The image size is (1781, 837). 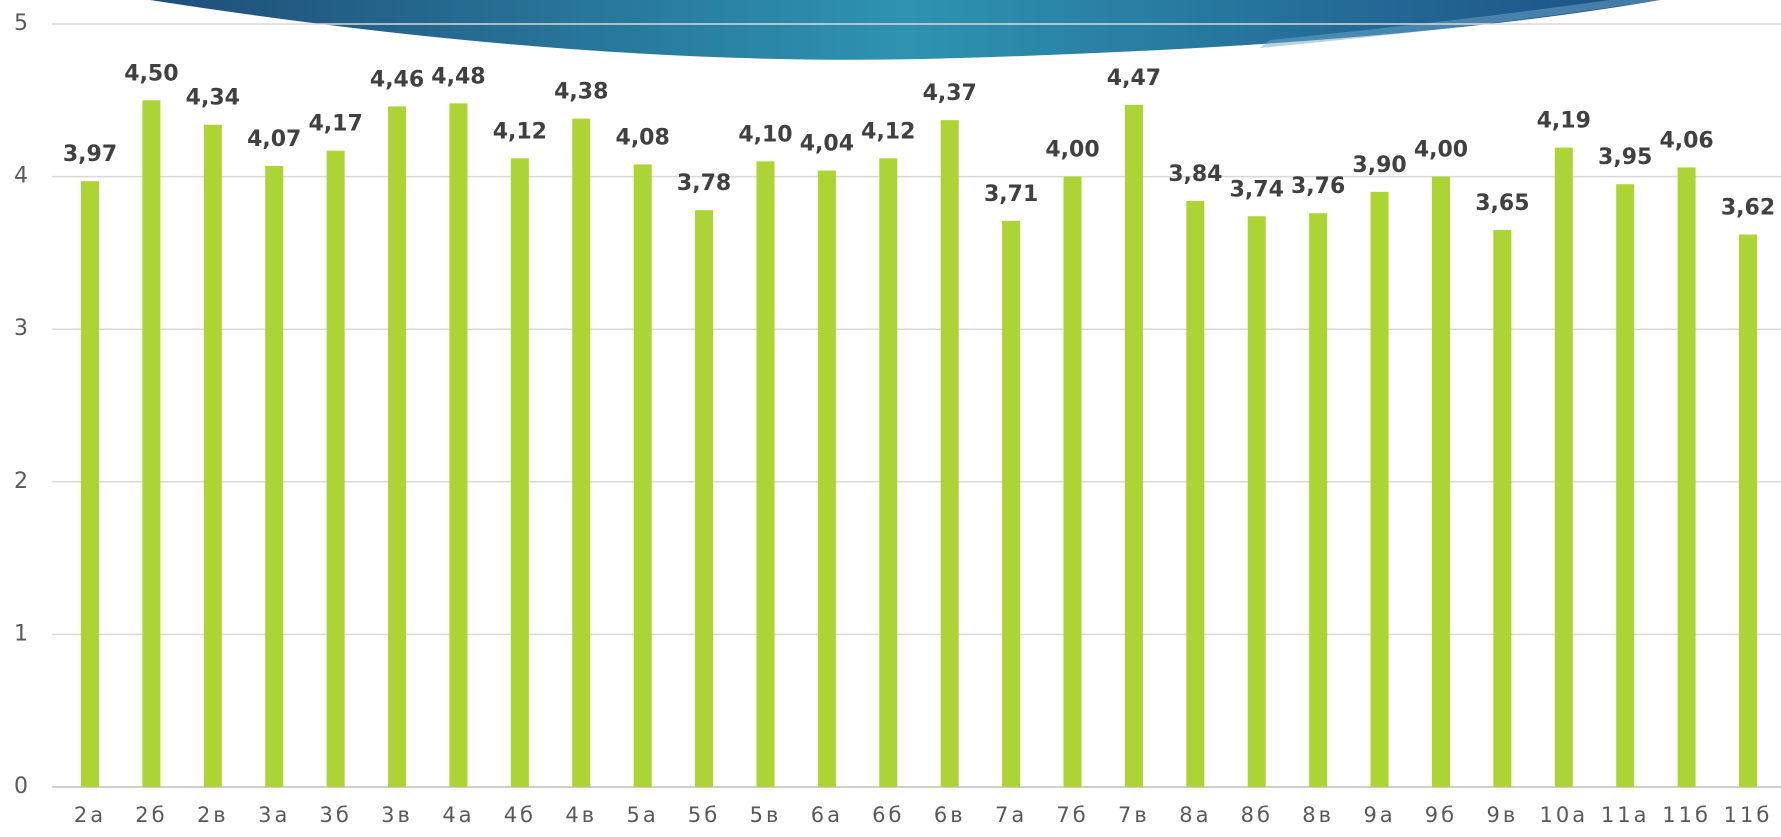 I want to click on data-label: 4,17, so click(x=335, y=124).